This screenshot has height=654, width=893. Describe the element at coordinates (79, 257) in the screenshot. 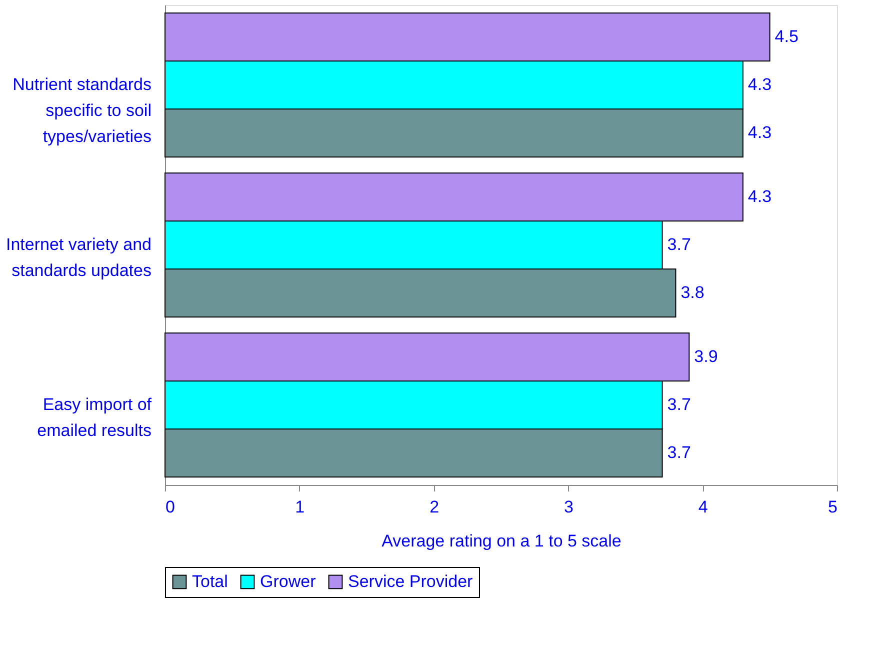

I see `y-tick-label: Internet variety and standards updates` at that location.